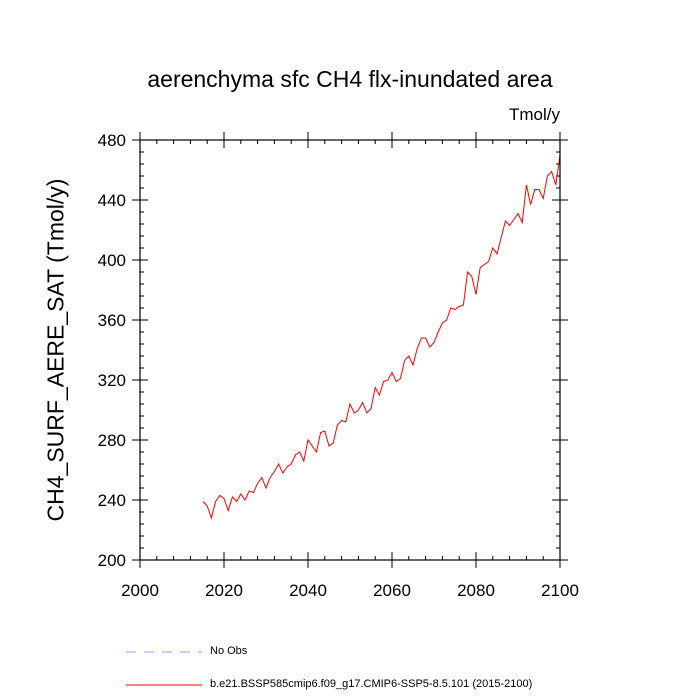  Describe the element at coordinates (534, 114) in the screenshot. I see `units-label: Tmol/y` at that location.